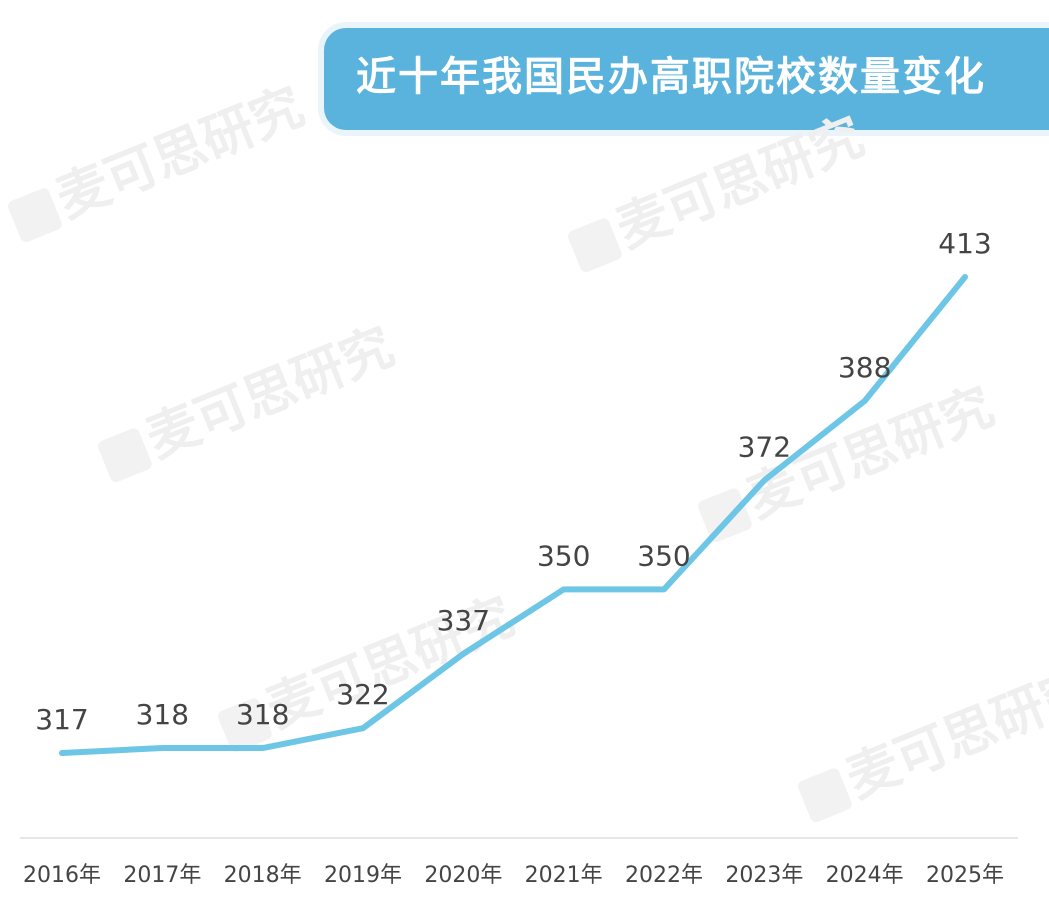 This screenshot has height=906, width=1049. I want to click on chart-title: 近十年我国民办高职院校数量变化, so click(671, 77).